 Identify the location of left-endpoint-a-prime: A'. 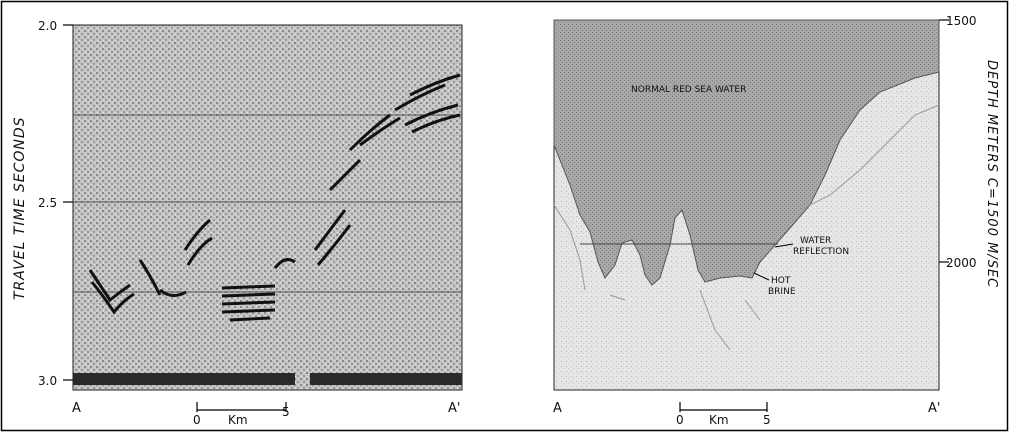
(454, 408).